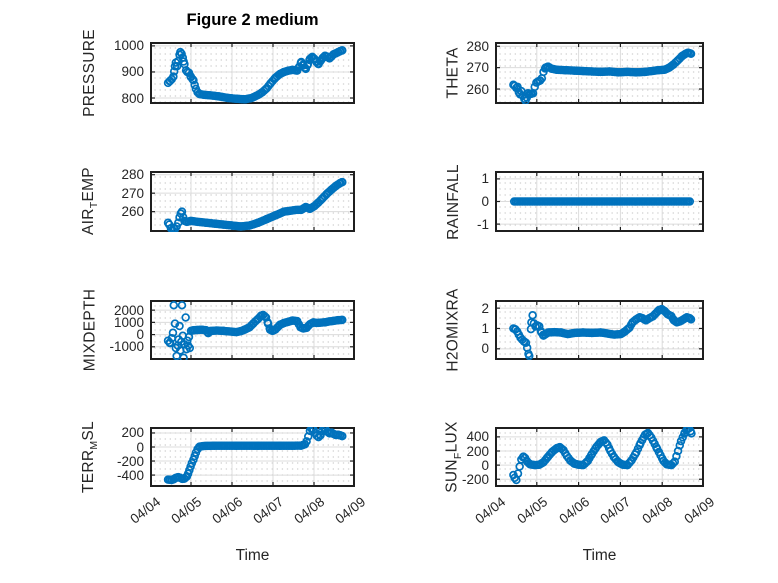  What do you see at coordinates (132, 433) in the screenshot?
I see `y-tick-label: 200` at bounding box center [132, 433].